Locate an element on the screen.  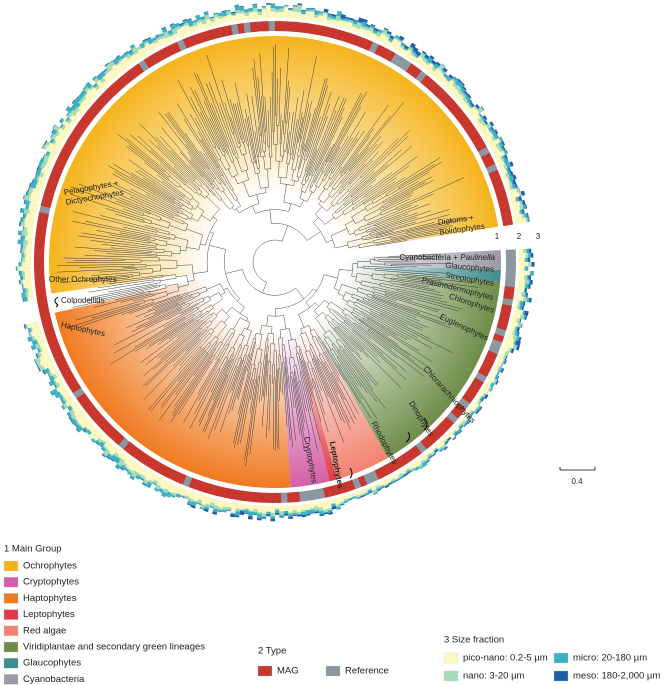
legend-label: Reference is located at coordinates (367, 671).